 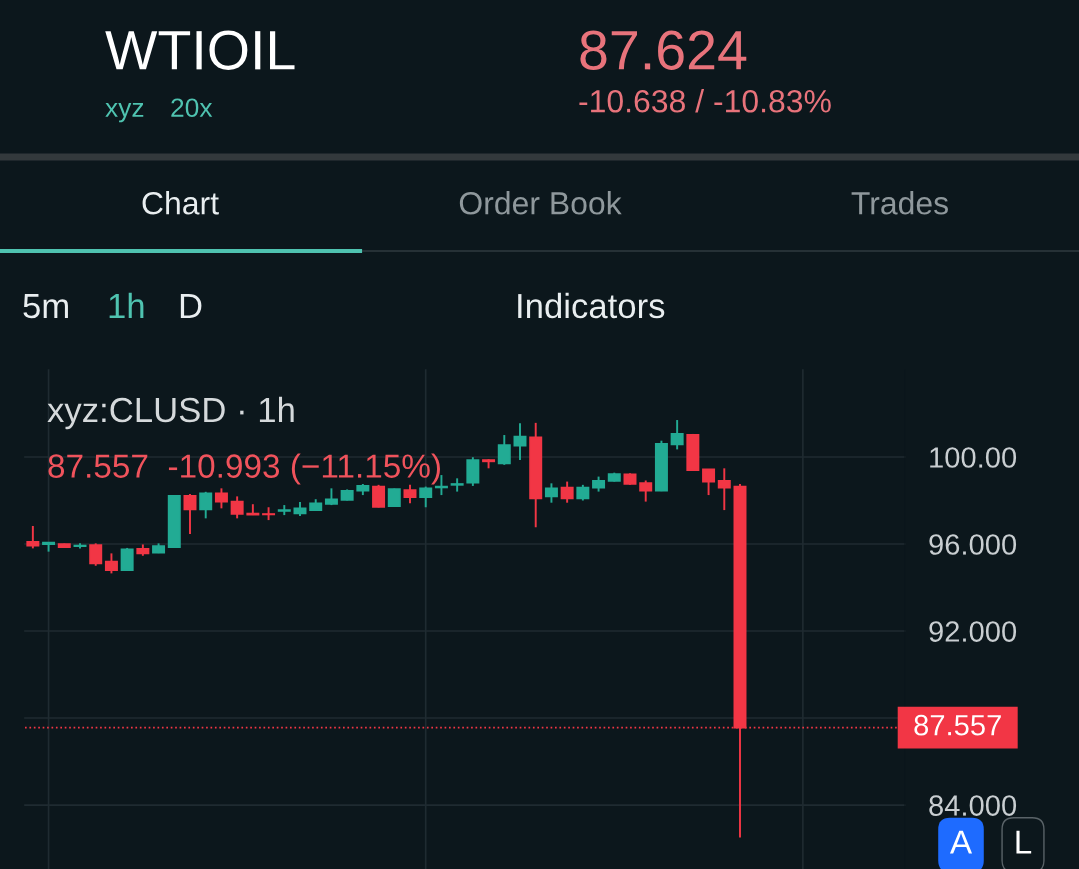 What do you see at coordinates (1024, 842) in the screenshot?
I see `text: L` at bounding box center [1024, 842].